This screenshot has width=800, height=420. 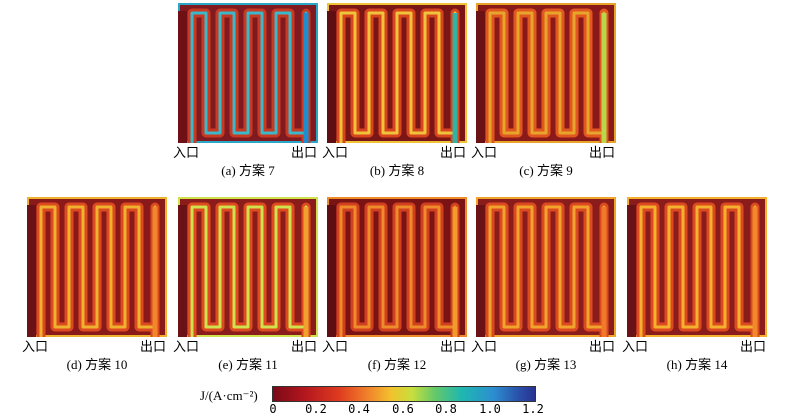 What do you see at coordinates (446, 409) in the screenshot?
I see `colorbar-tick: 0.8` at bounding box center [446, 409].